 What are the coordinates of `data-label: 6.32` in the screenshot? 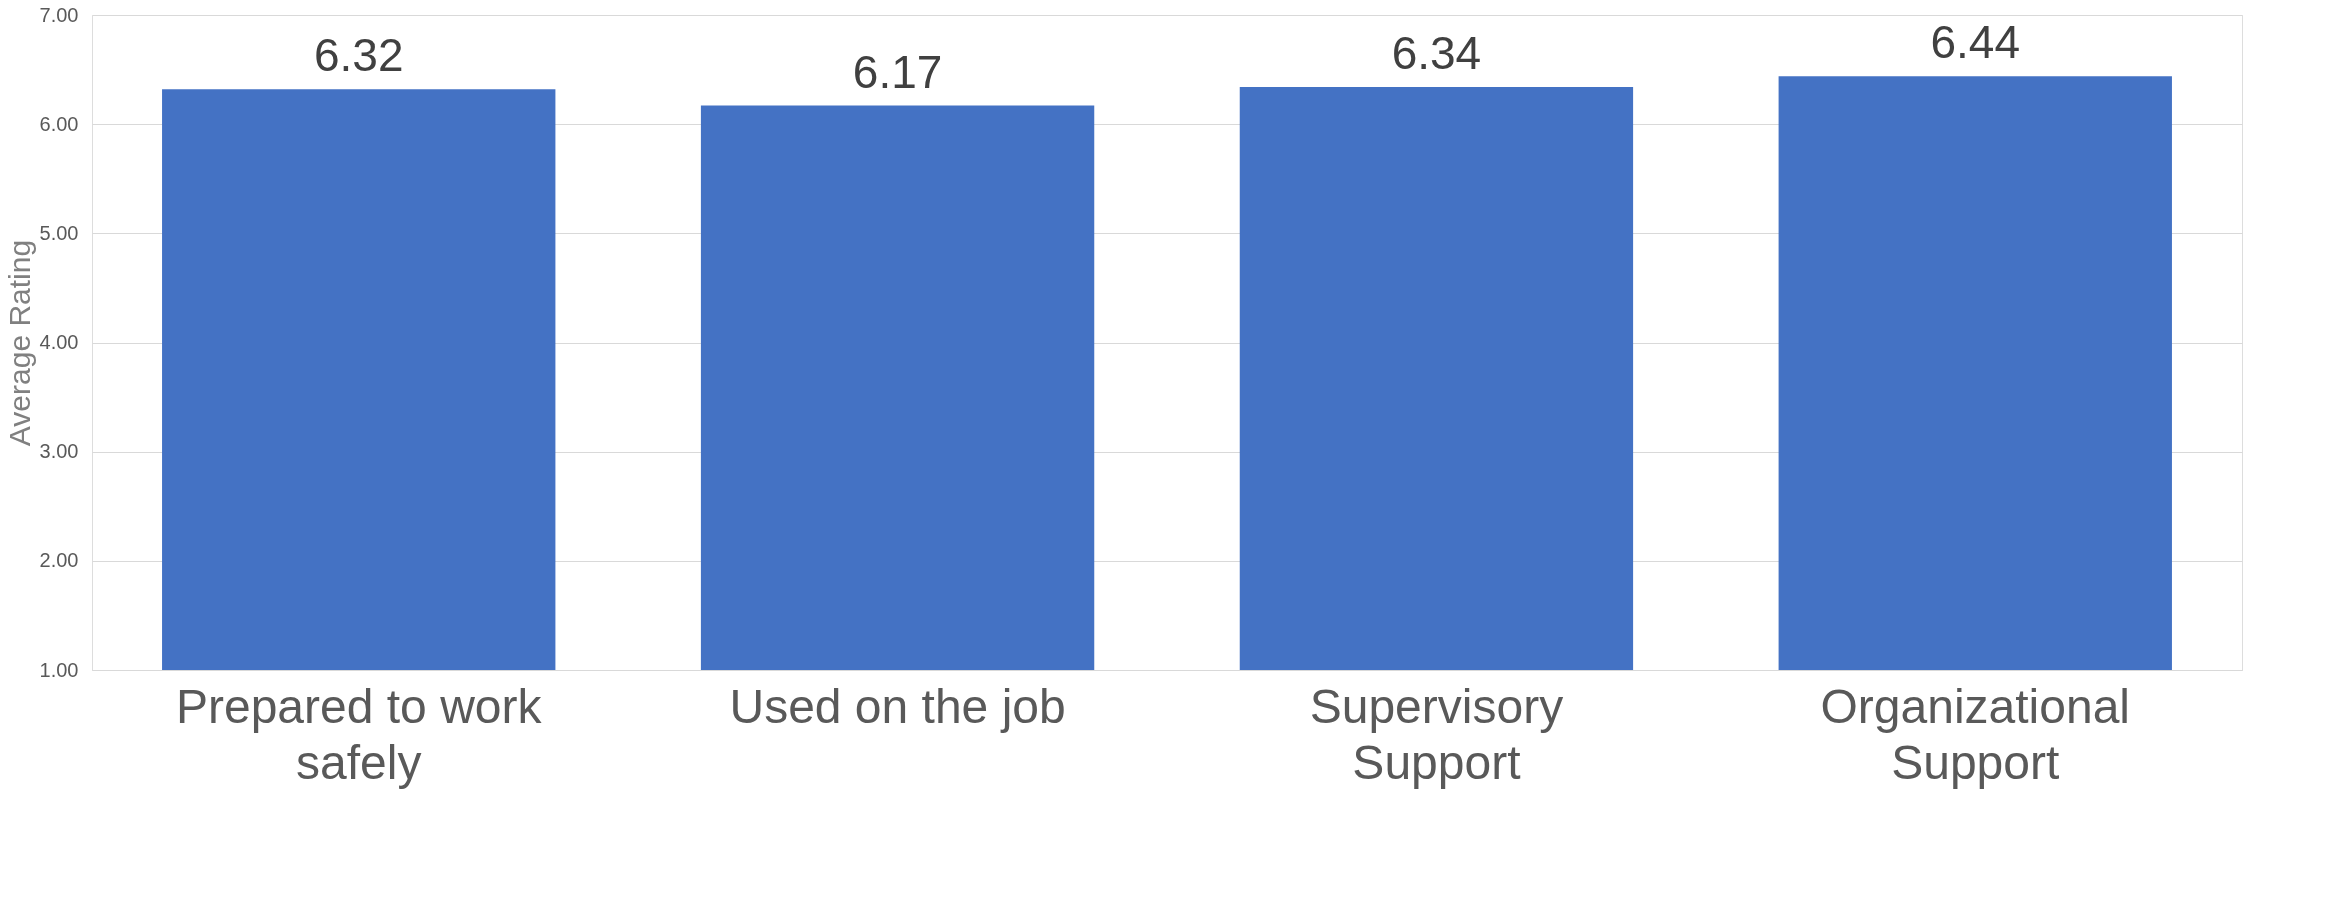 It's located at (358, 55).